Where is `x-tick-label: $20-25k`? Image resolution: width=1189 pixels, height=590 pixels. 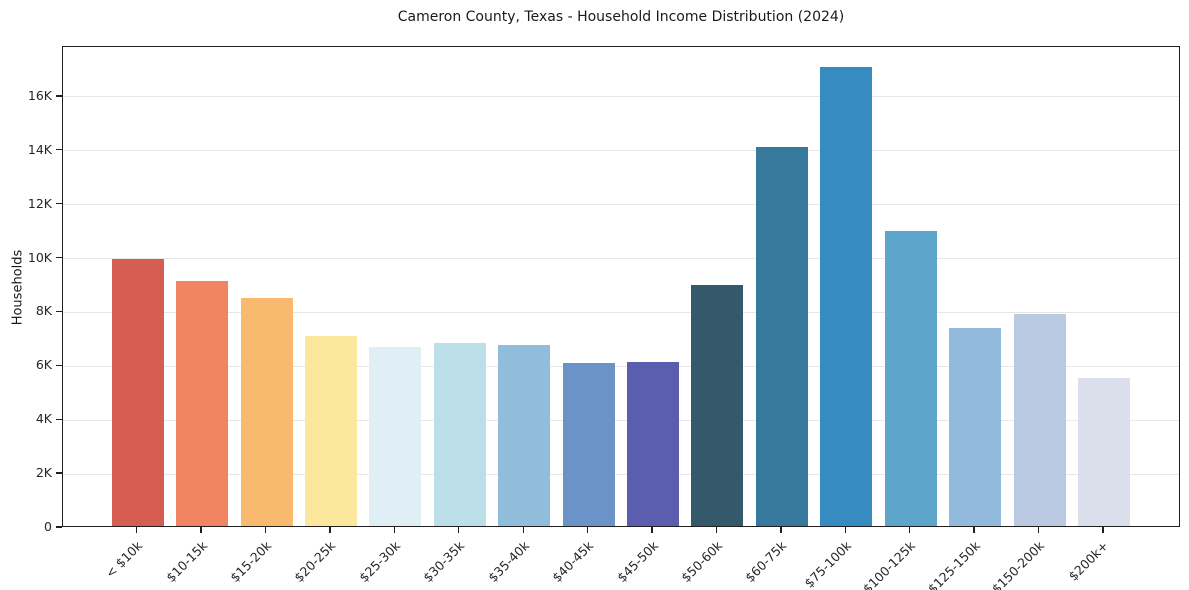
x-tick-label: $20-25k is located at coordinates (315, 562).